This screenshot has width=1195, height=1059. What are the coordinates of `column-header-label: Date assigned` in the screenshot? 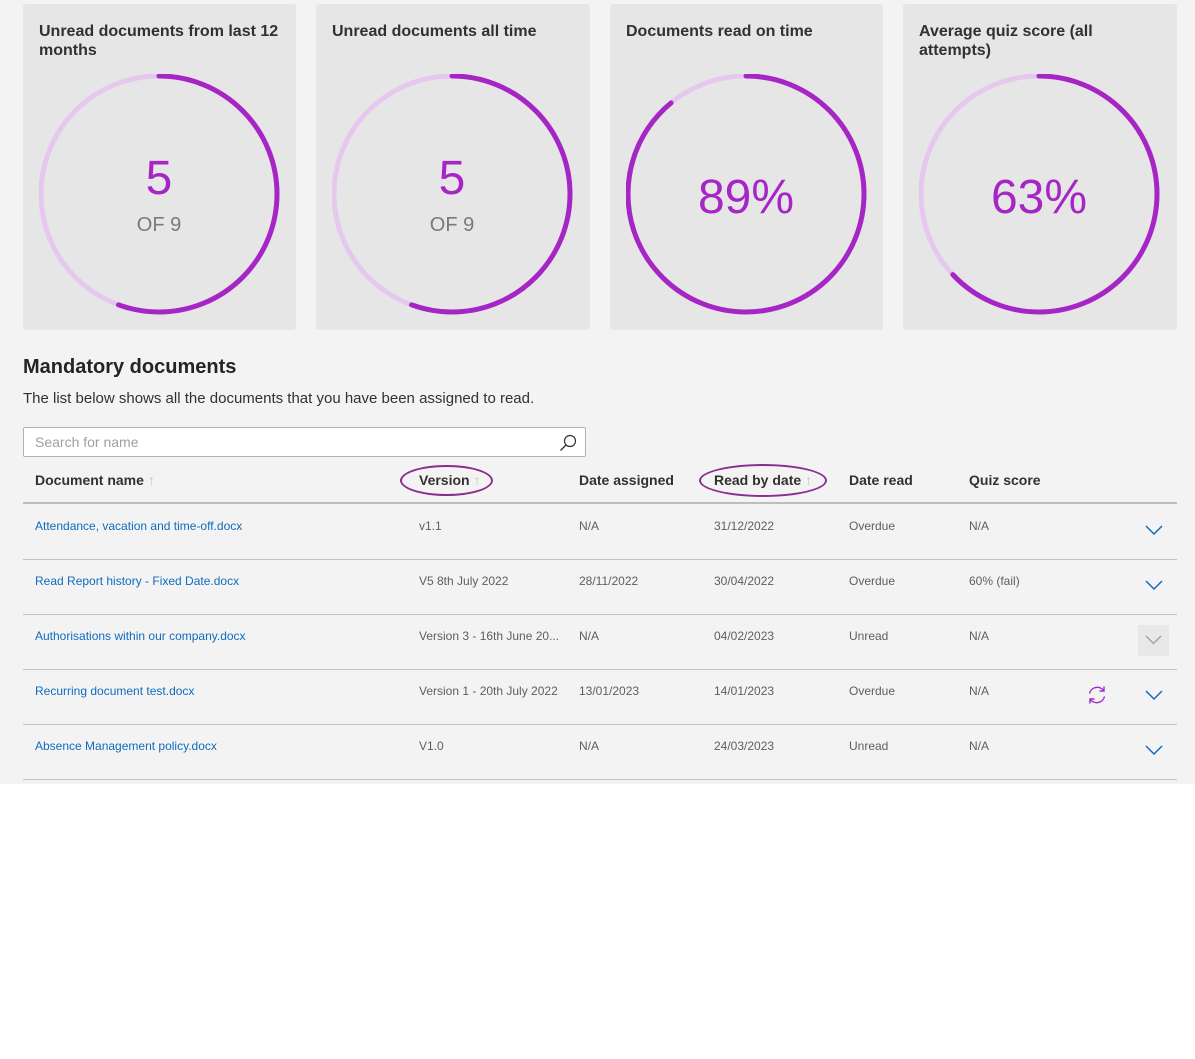 It's located at (626, 480).